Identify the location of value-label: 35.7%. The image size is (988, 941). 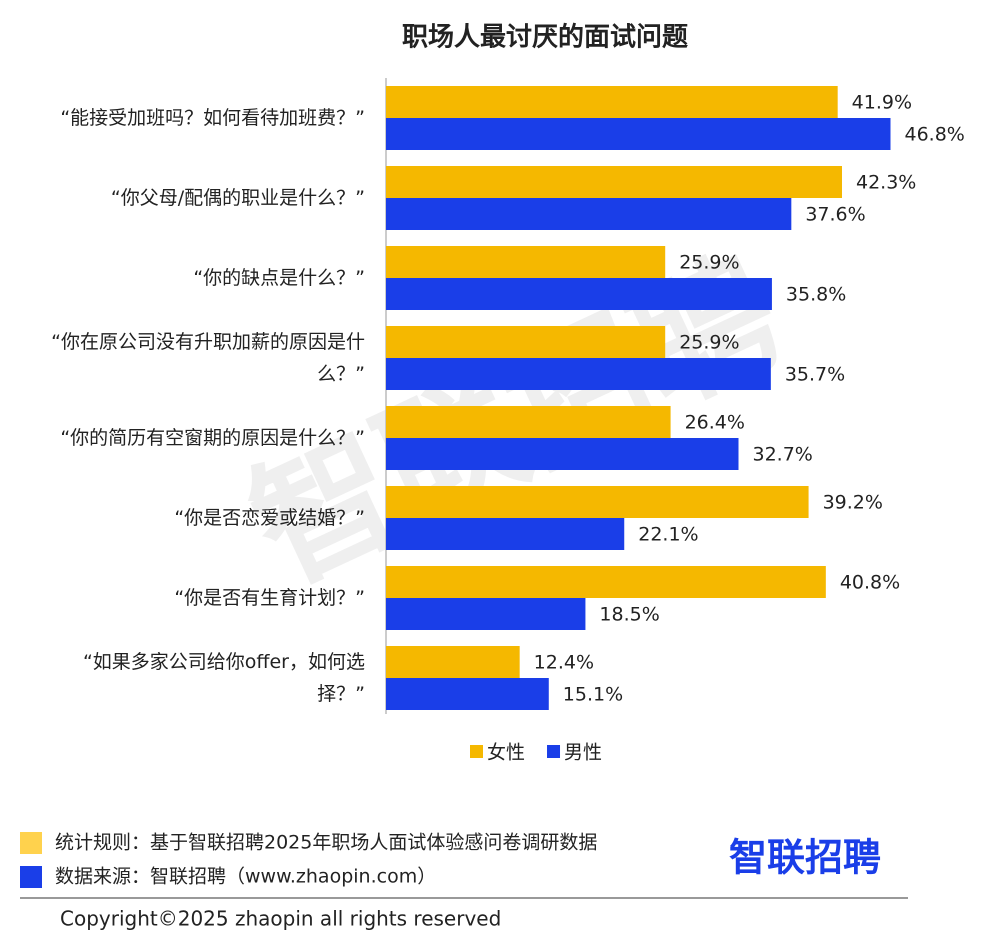
(815, 375).